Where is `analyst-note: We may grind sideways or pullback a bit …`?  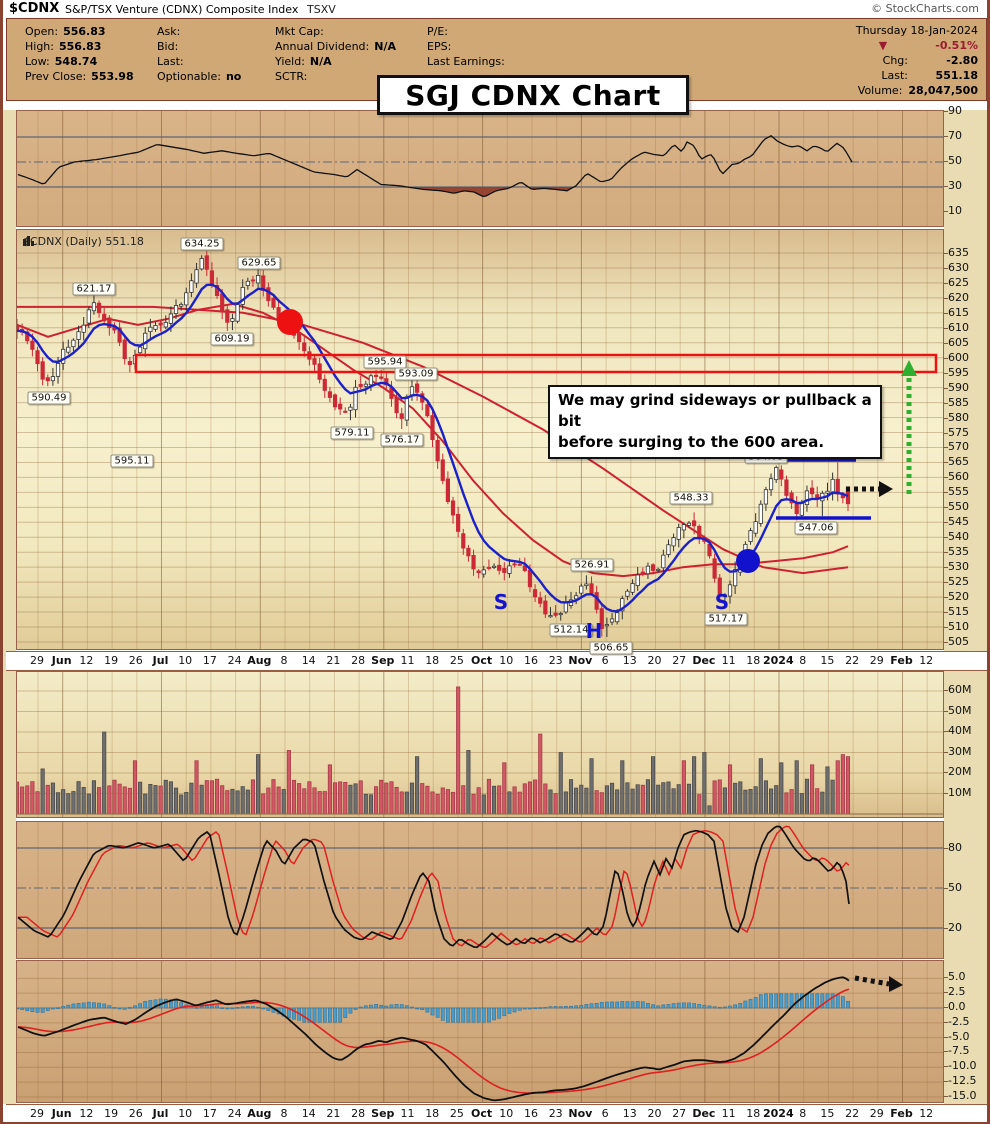 analyst-note: We may grind sideways or pullback a bit … is located at coordinates (715, 422).